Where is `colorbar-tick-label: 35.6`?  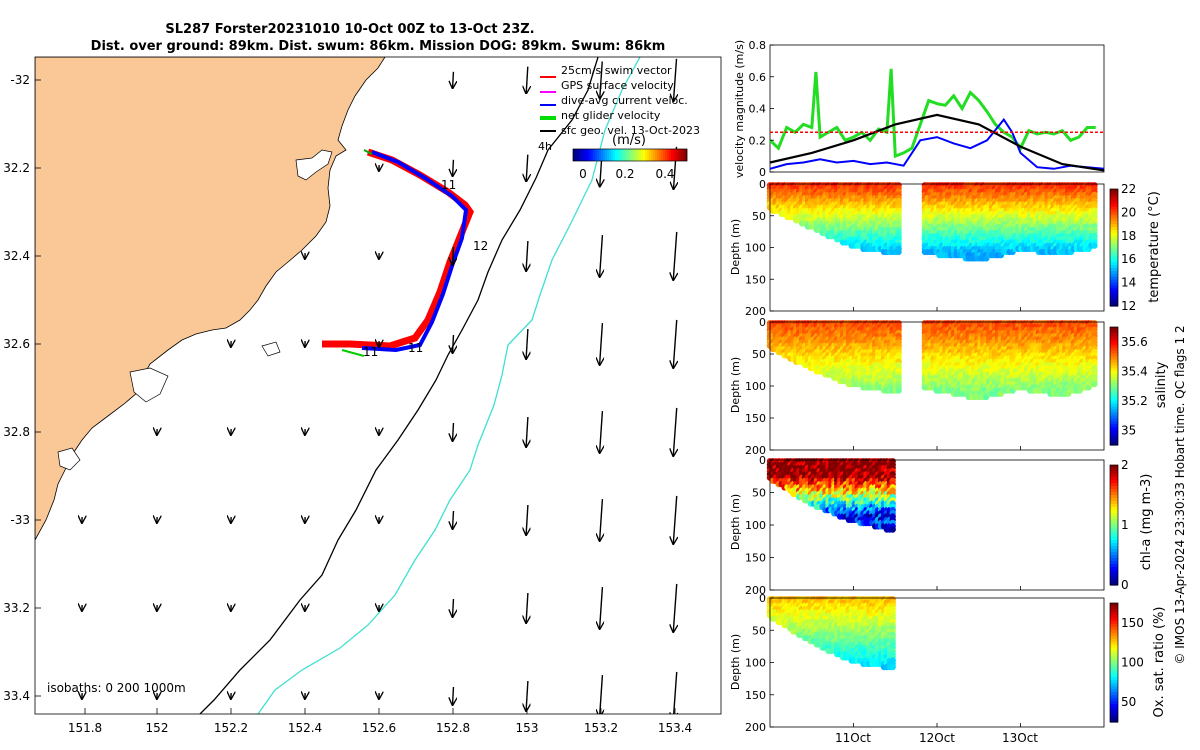
colorbar-tick-label: 35.6 is located at coordinates (1134, 342).